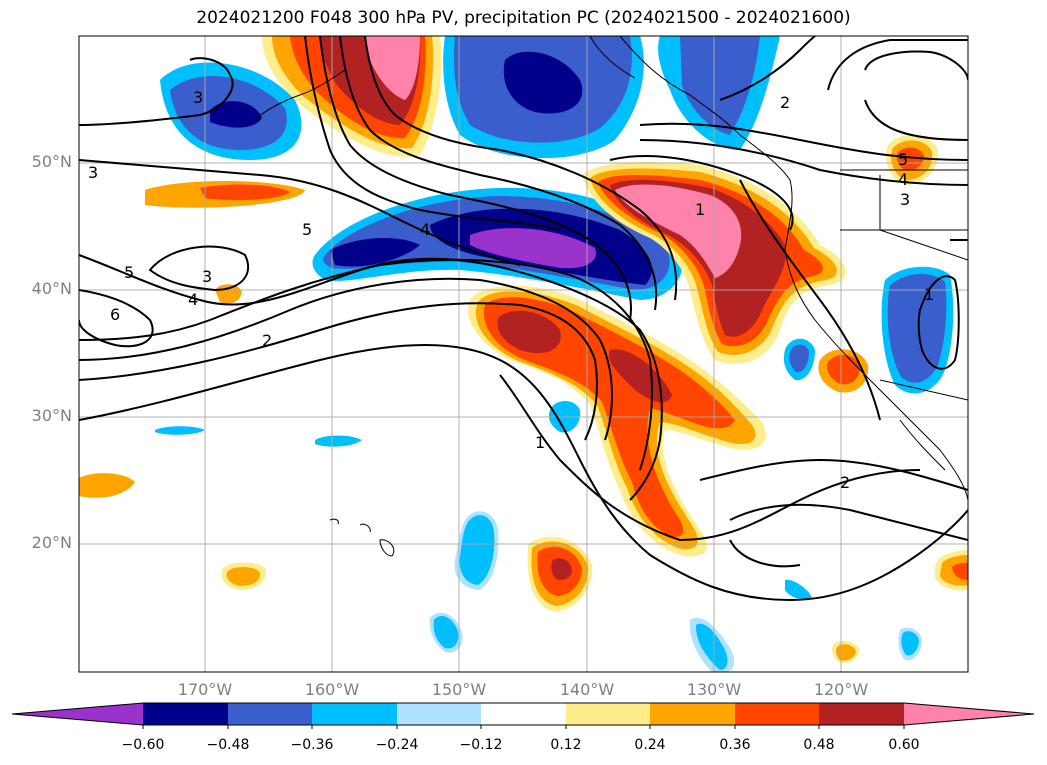 This screenshot has height=765, width=1047. What do you see at coordinates (904, 745) in the screenshot?
I see `colorbar-tick-label: 0.60` at bounding box center [904, 745].